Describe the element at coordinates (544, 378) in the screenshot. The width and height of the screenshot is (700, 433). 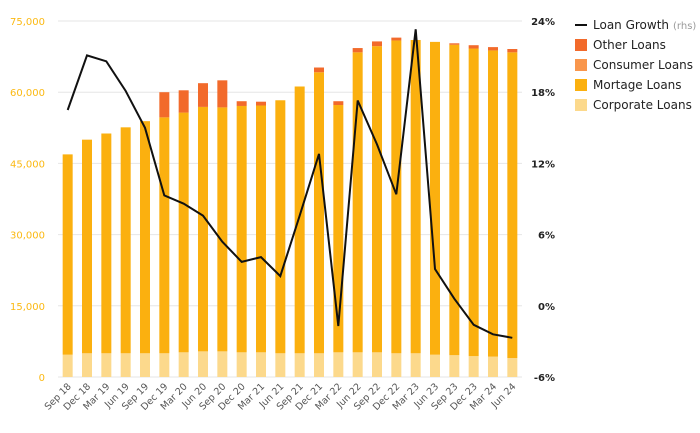
I see `right-tick-label: -6%` at that location.